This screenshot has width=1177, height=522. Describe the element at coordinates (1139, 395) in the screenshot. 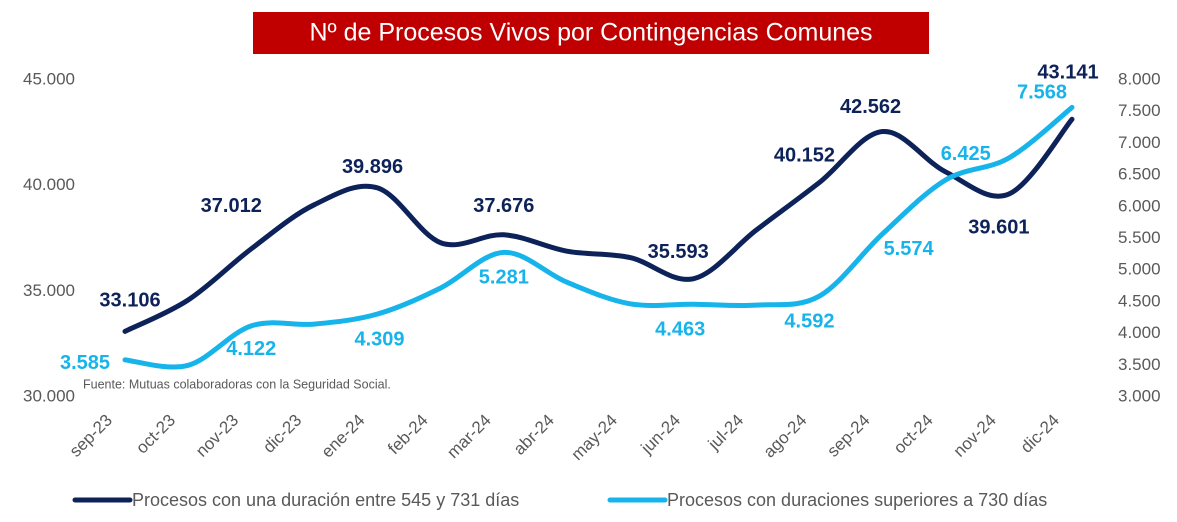

I see `y2-tick-label: 3.000` at that location.